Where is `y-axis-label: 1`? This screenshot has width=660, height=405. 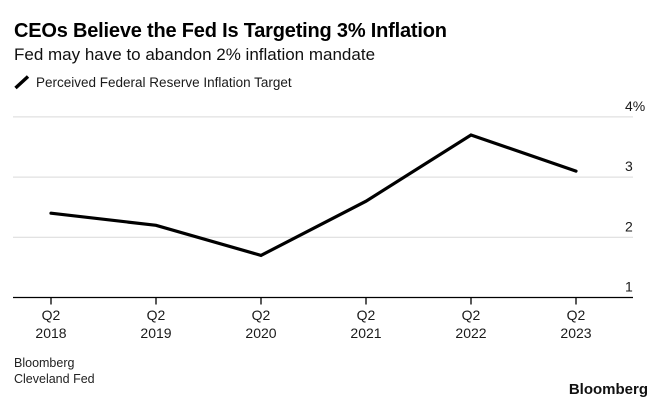 y-axis-label: 1 is located at coordinates (629, 287).